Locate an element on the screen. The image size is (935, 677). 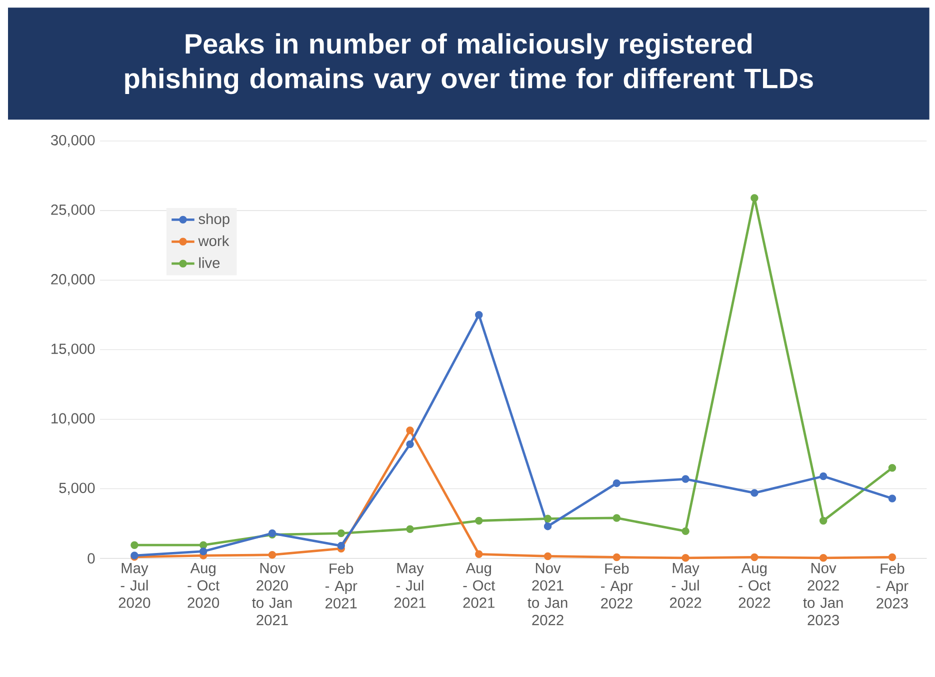
y-tick-label: 5,000 is located at coordinates (77, 488).